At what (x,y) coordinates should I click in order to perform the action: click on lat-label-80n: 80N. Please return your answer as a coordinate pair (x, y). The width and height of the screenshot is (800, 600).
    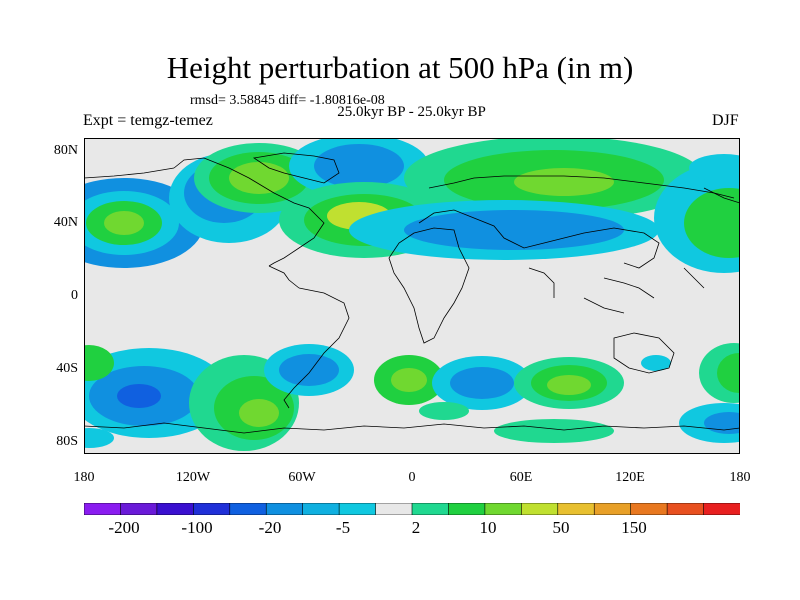
    Looking at the image, I should click on (65, 150).